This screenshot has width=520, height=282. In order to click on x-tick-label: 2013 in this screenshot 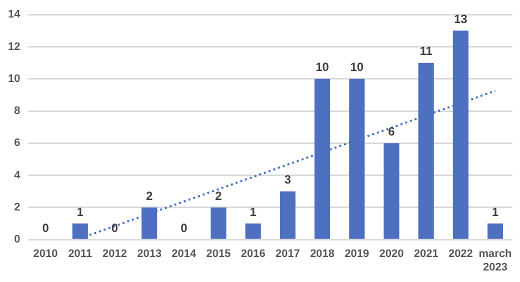, I will do `click(149, 254)`.